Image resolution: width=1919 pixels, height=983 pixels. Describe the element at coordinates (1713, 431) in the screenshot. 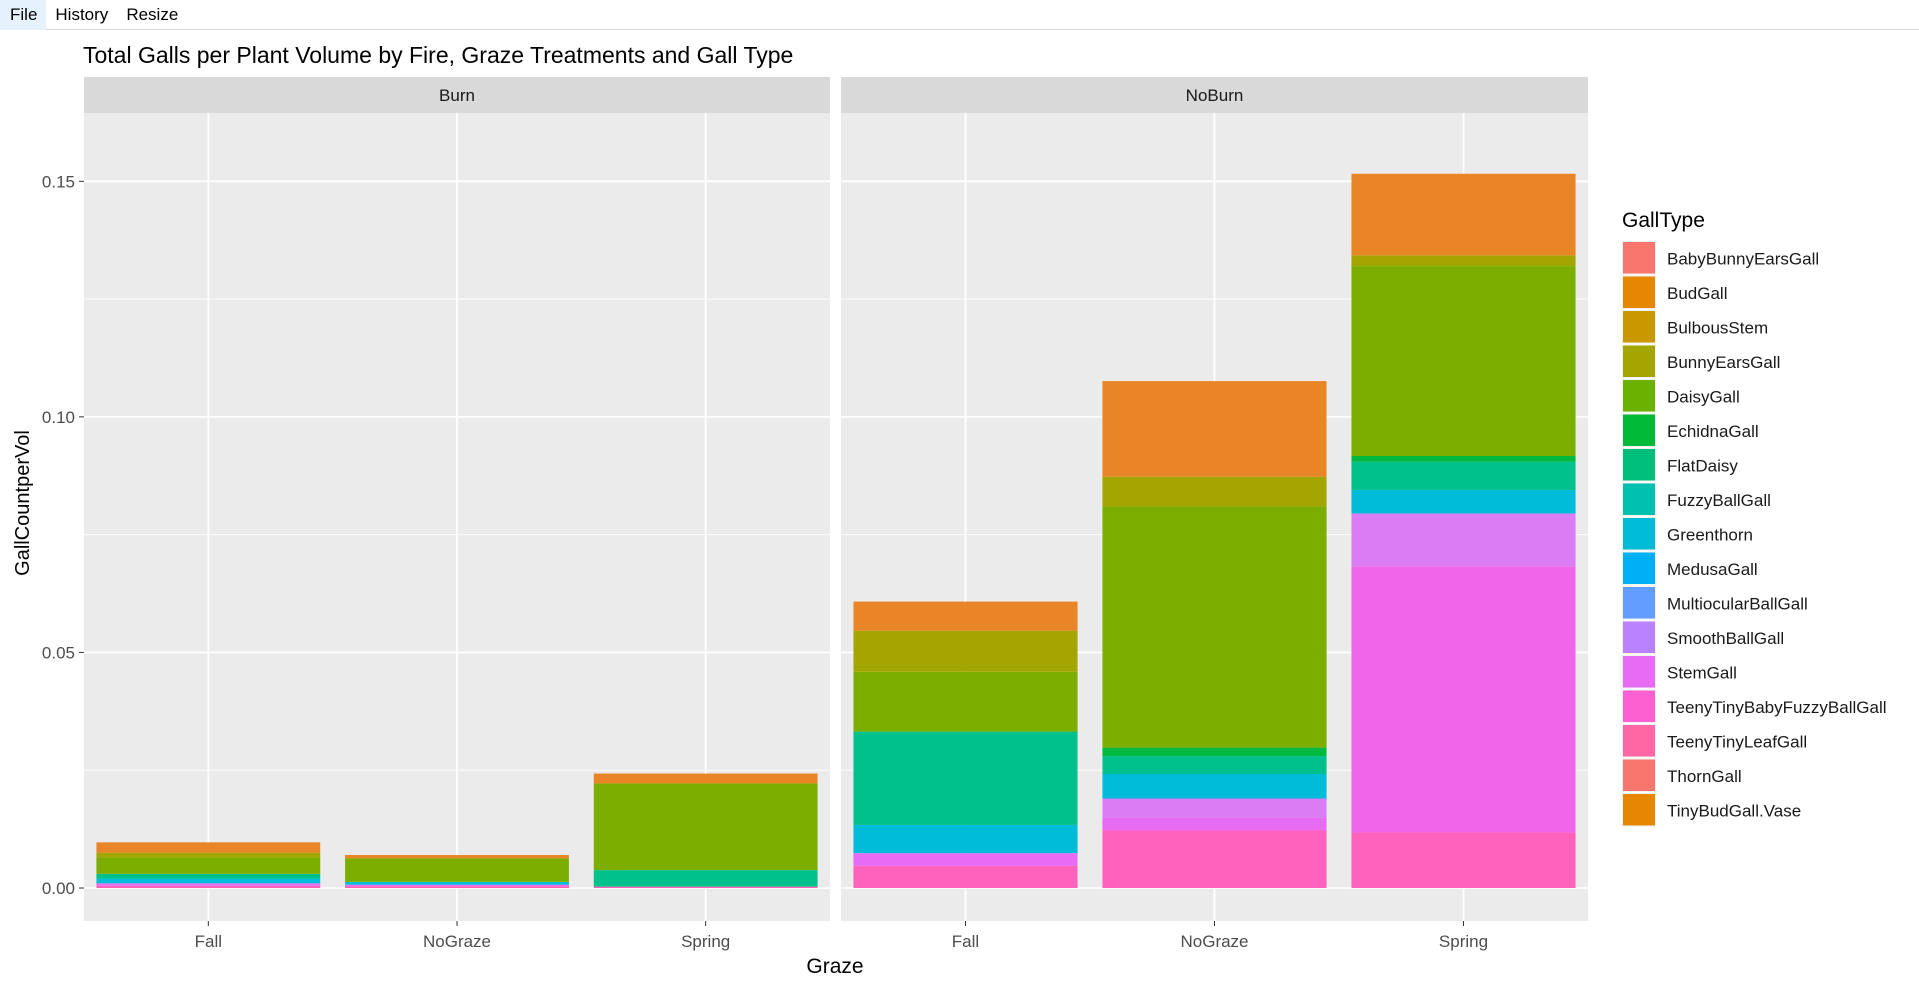

I see `legend-label: EchidnaGall` at that location.